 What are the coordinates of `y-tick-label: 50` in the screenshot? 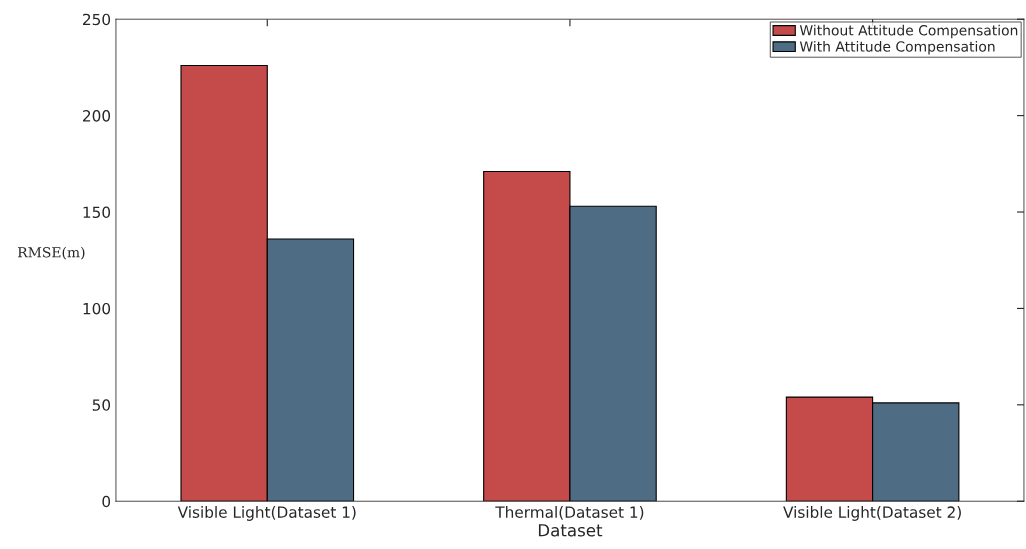 It's located at (101, 405).